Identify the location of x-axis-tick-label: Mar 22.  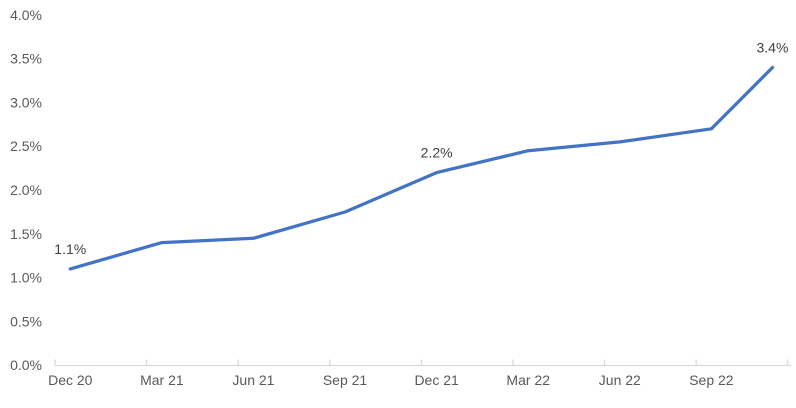
(528, 380).